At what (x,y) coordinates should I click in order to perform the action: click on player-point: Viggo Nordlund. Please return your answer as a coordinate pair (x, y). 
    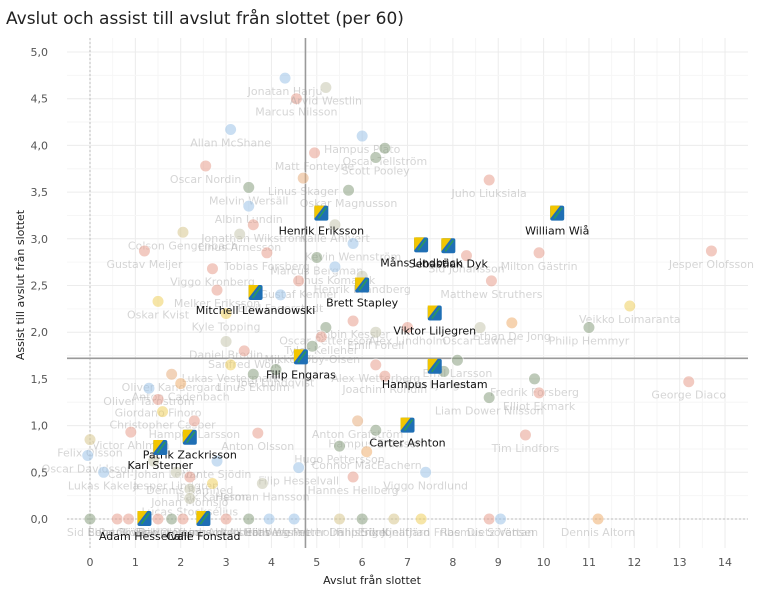
    Looking at the image, I should click on (425, 478).